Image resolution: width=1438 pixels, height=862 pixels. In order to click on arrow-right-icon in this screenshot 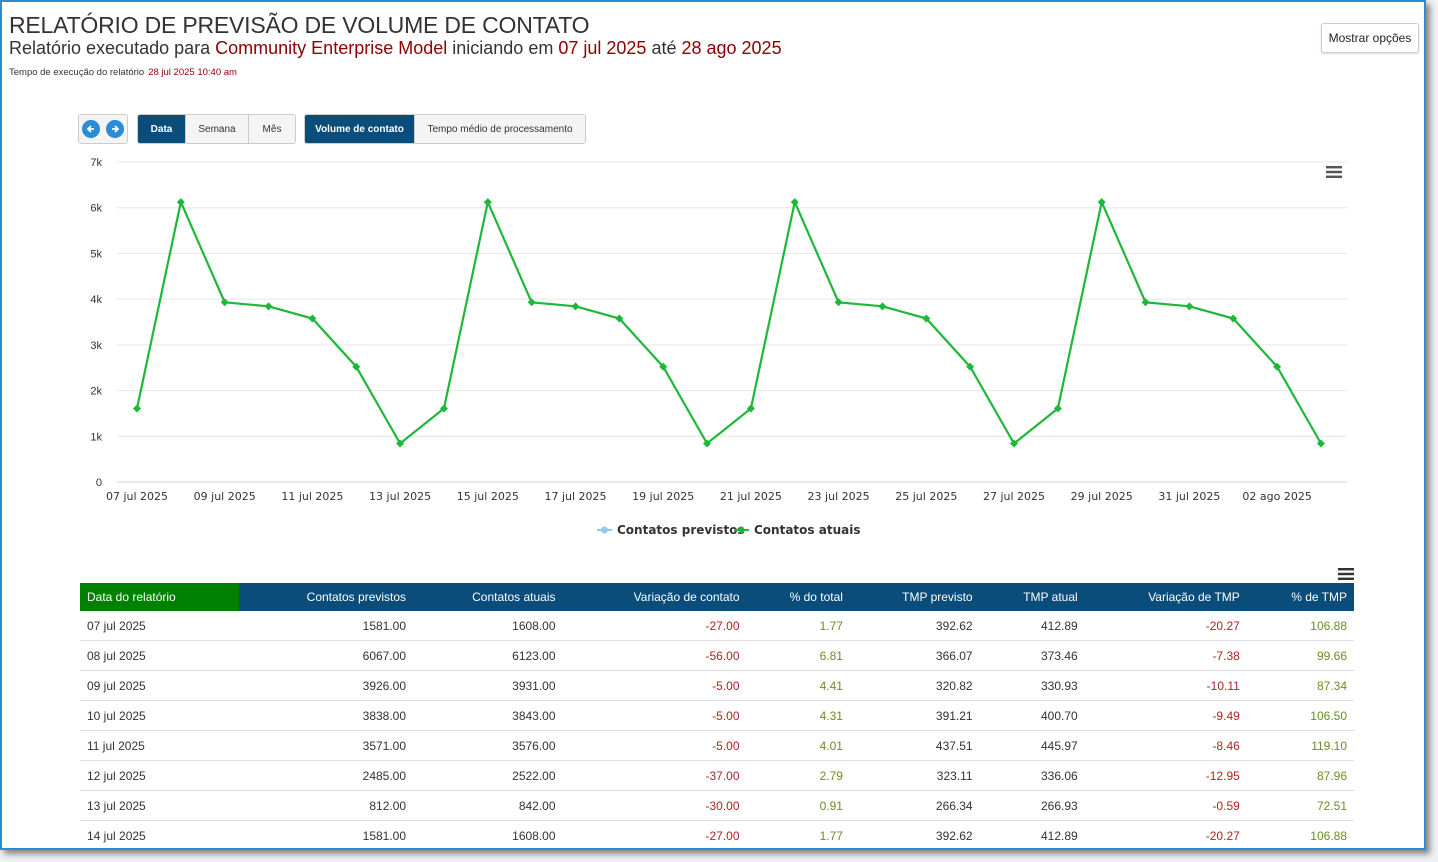, I will do `click(115, 129)`.